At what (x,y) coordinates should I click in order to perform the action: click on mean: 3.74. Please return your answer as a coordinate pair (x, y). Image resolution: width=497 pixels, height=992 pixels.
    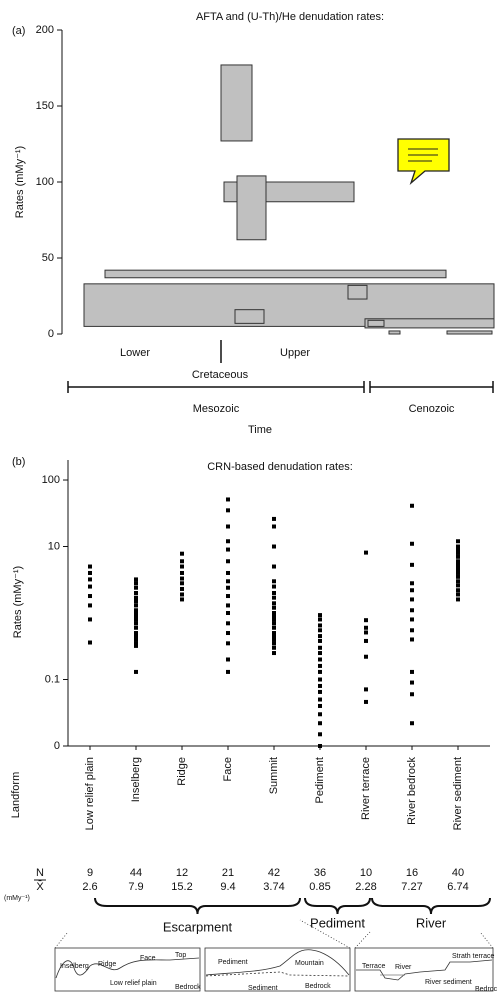
    Looking at the image, I should click on (273, 887).